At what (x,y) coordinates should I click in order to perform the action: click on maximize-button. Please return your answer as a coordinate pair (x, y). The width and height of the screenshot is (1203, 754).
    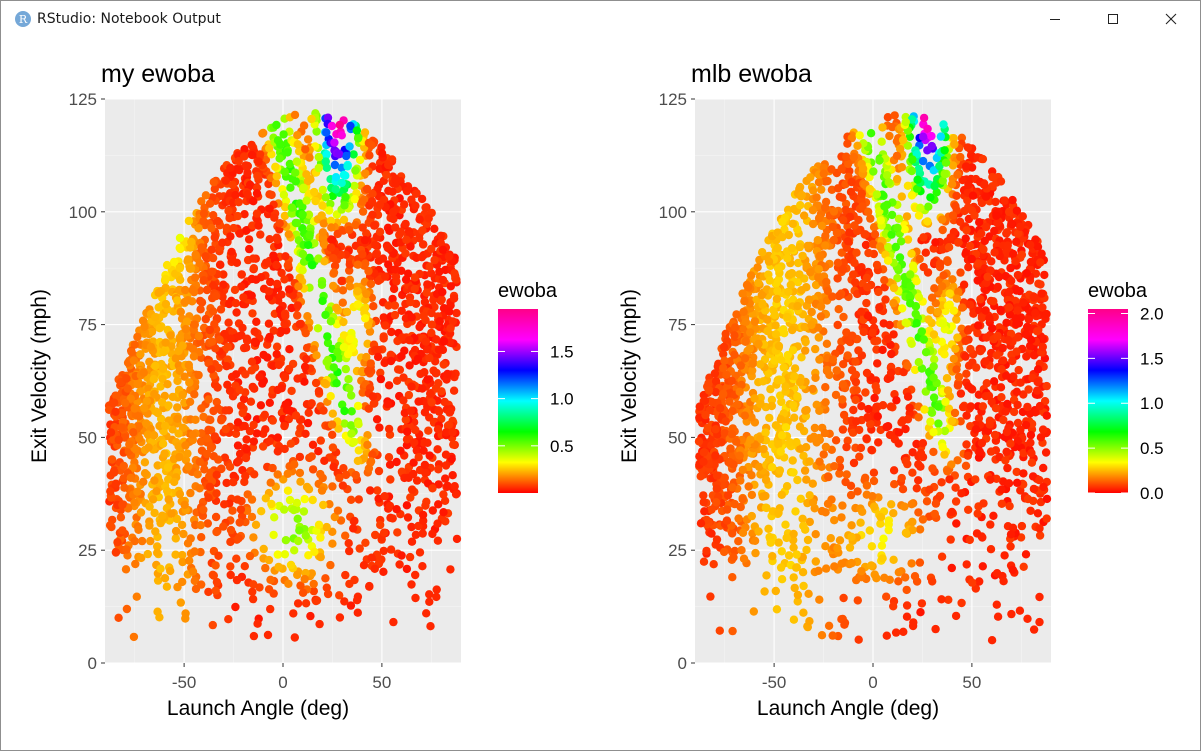
    Looking at the image, I should click on (1113, 19).